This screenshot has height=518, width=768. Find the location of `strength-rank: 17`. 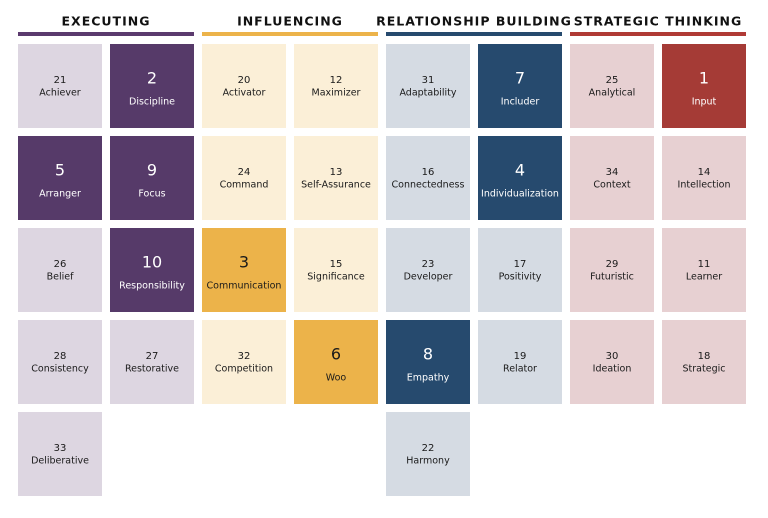

strength-rank: 17 is located at coordinates (520, 264).